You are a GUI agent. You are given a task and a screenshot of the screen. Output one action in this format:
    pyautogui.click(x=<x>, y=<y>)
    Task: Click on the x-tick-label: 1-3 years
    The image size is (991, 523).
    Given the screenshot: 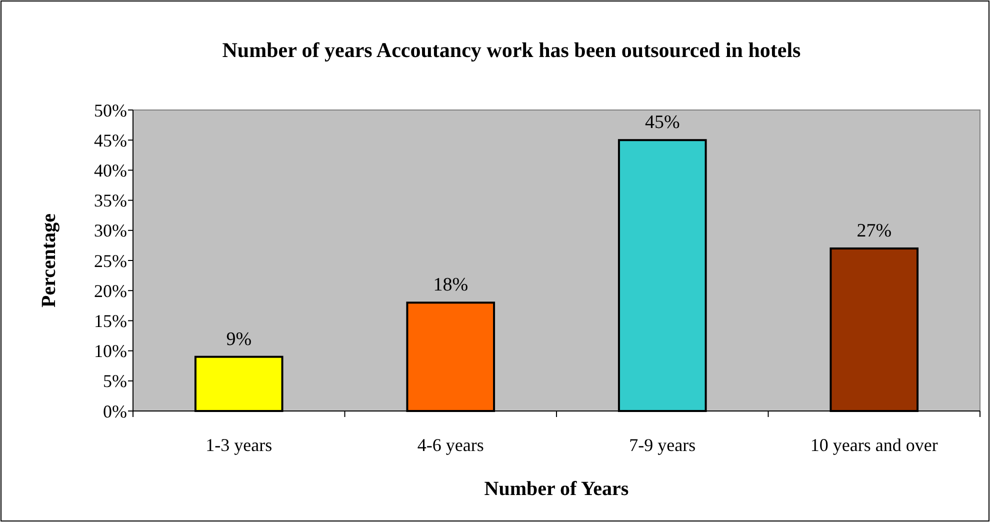 What is the action you would take?
    pyautogui.click(x=239, y=445)
    